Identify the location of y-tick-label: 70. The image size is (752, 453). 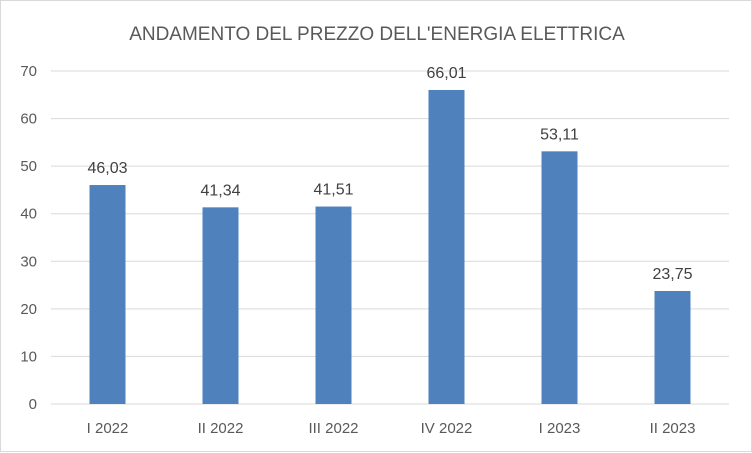
(28, 71).